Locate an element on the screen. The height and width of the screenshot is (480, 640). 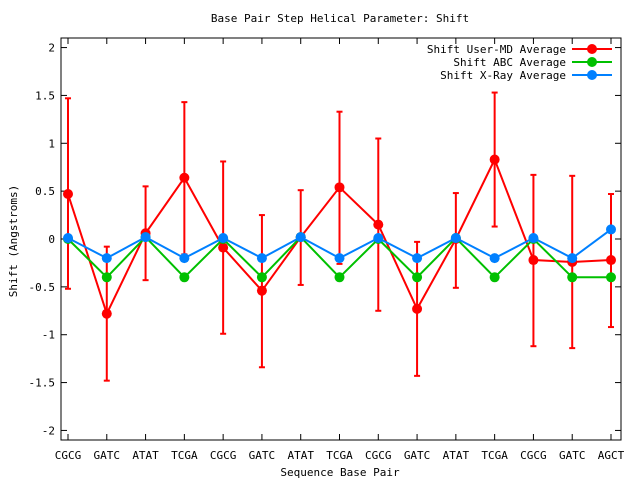
y-tick-label: 1 is located at coordinates (51, 143).